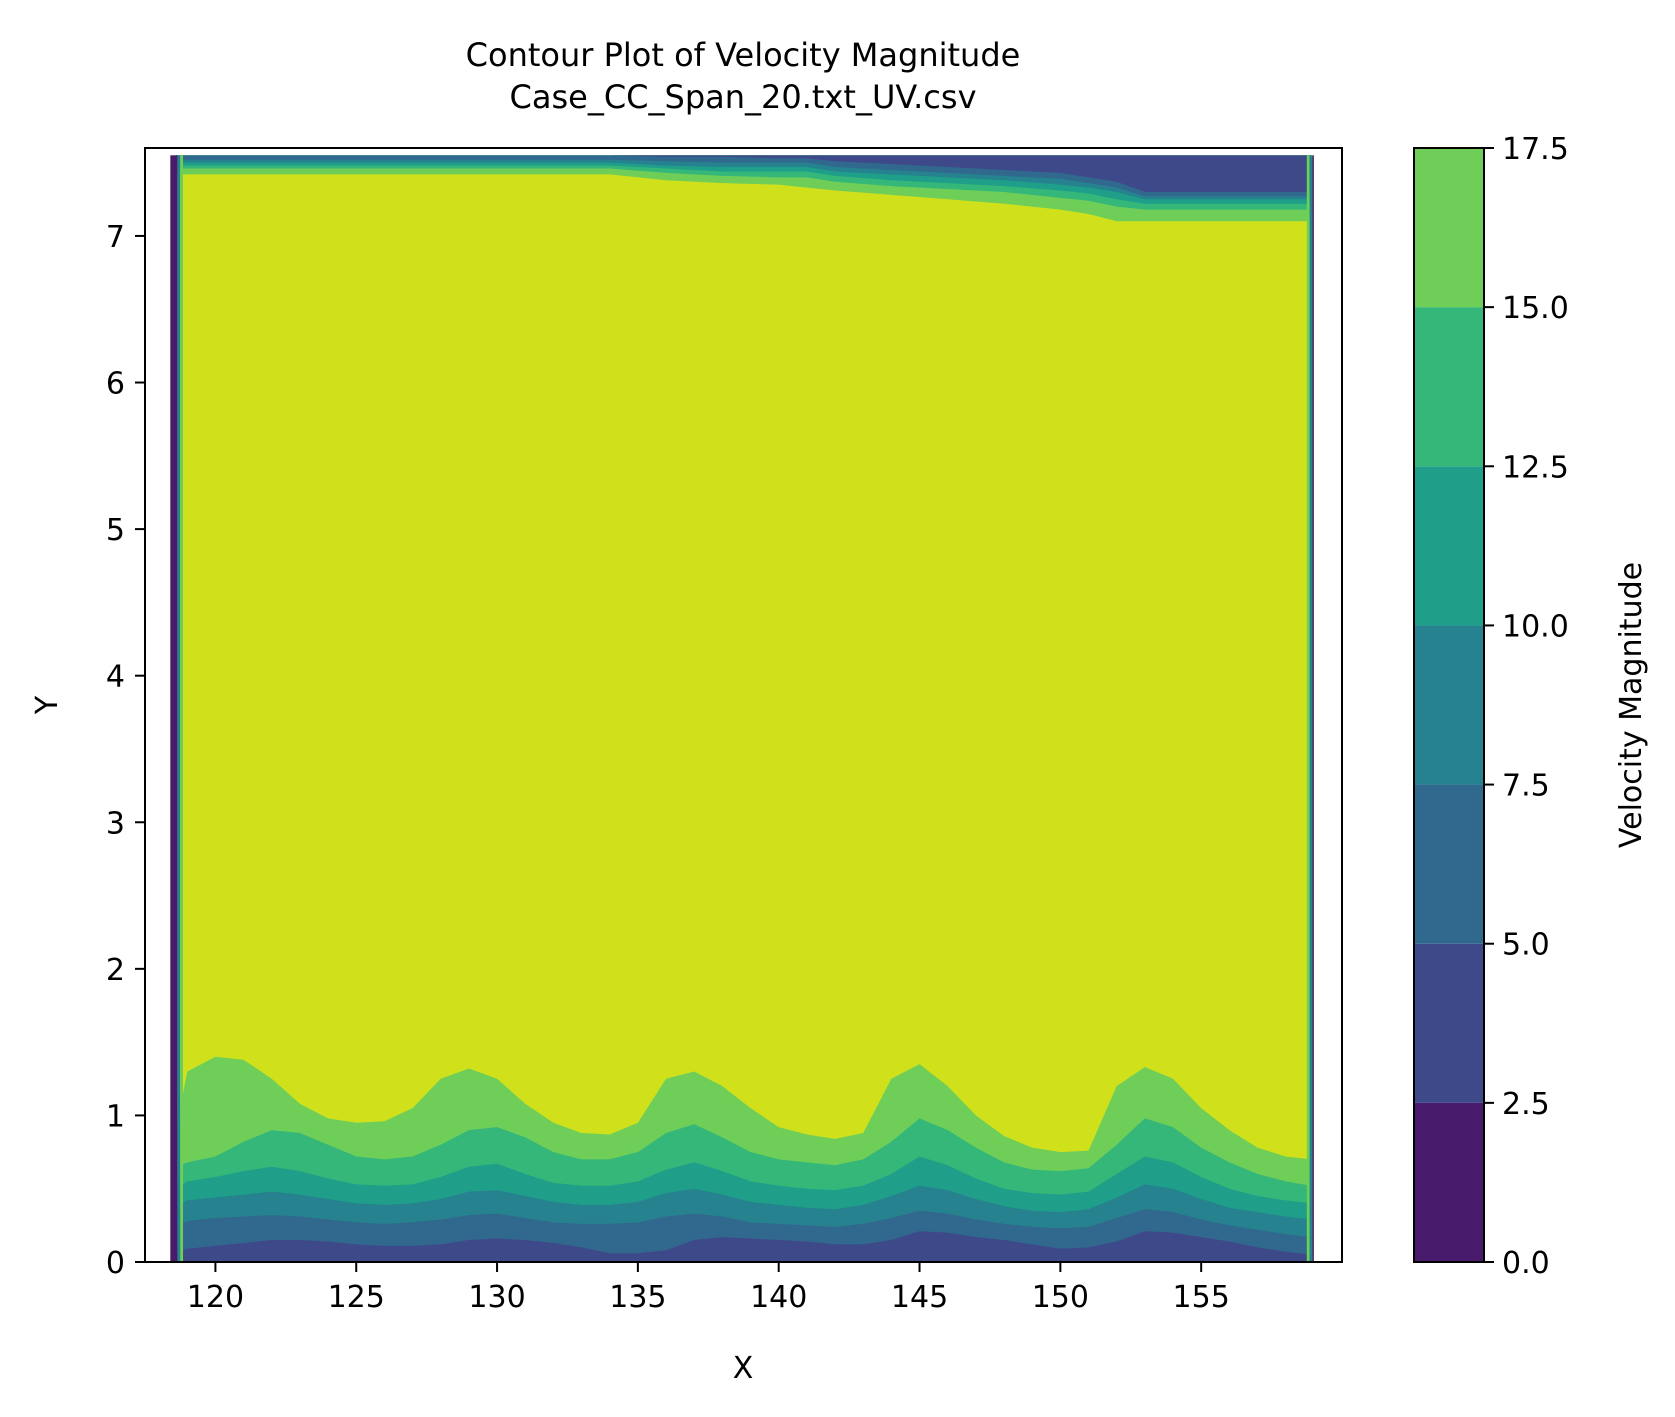 This screenshot has height=1417, width=1675. Describe the element at coordinates (919, 1297) in the screenshot. I see `x-tick-label: 145` at that location.